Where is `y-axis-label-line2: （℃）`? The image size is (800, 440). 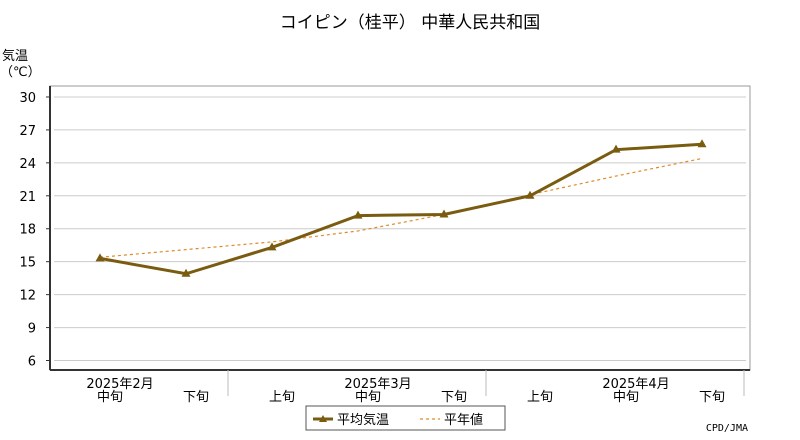
y-axis-label-line2: （℃） is located at coordinates (20, 72).